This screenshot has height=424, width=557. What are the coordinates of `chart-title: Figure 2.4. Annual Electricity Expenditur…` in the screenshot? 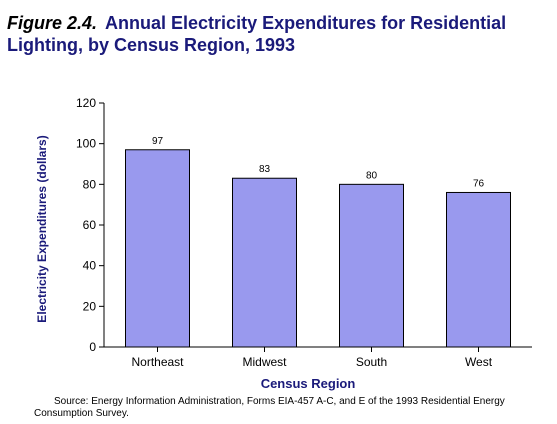 It's located at (279, 34).